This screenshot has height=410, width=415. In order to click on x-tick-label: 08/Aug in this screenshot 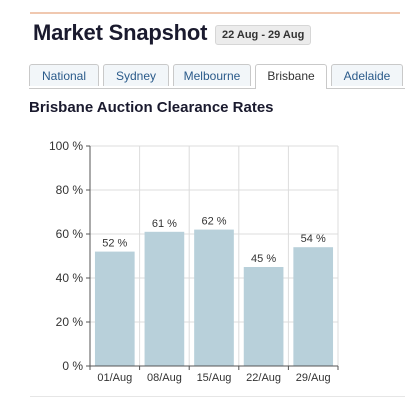, I will do `click(164, 378)`.